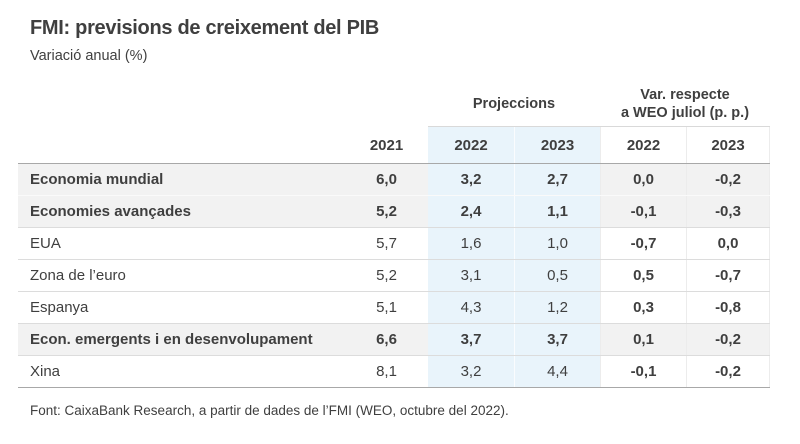  What do you see at coordinates (386, 339) in the screenshot?
I see `cell-2021: 6,6` at bounding box center [386, 339].